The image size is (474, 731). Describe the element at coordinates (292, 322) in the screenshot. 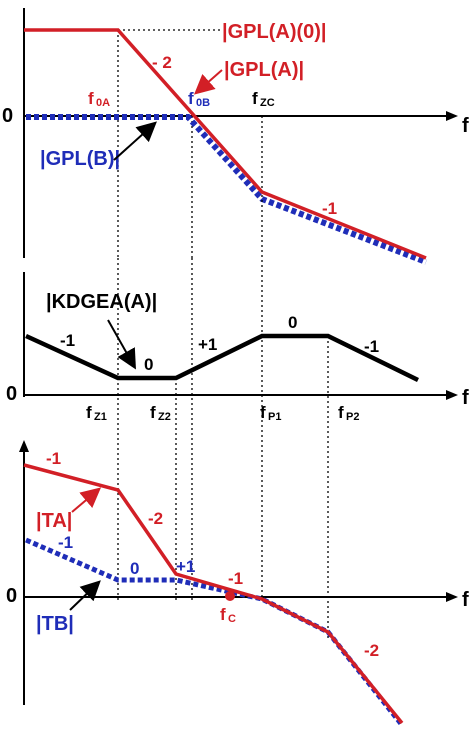

I see `mid-slope-0-right: 0` at that location.